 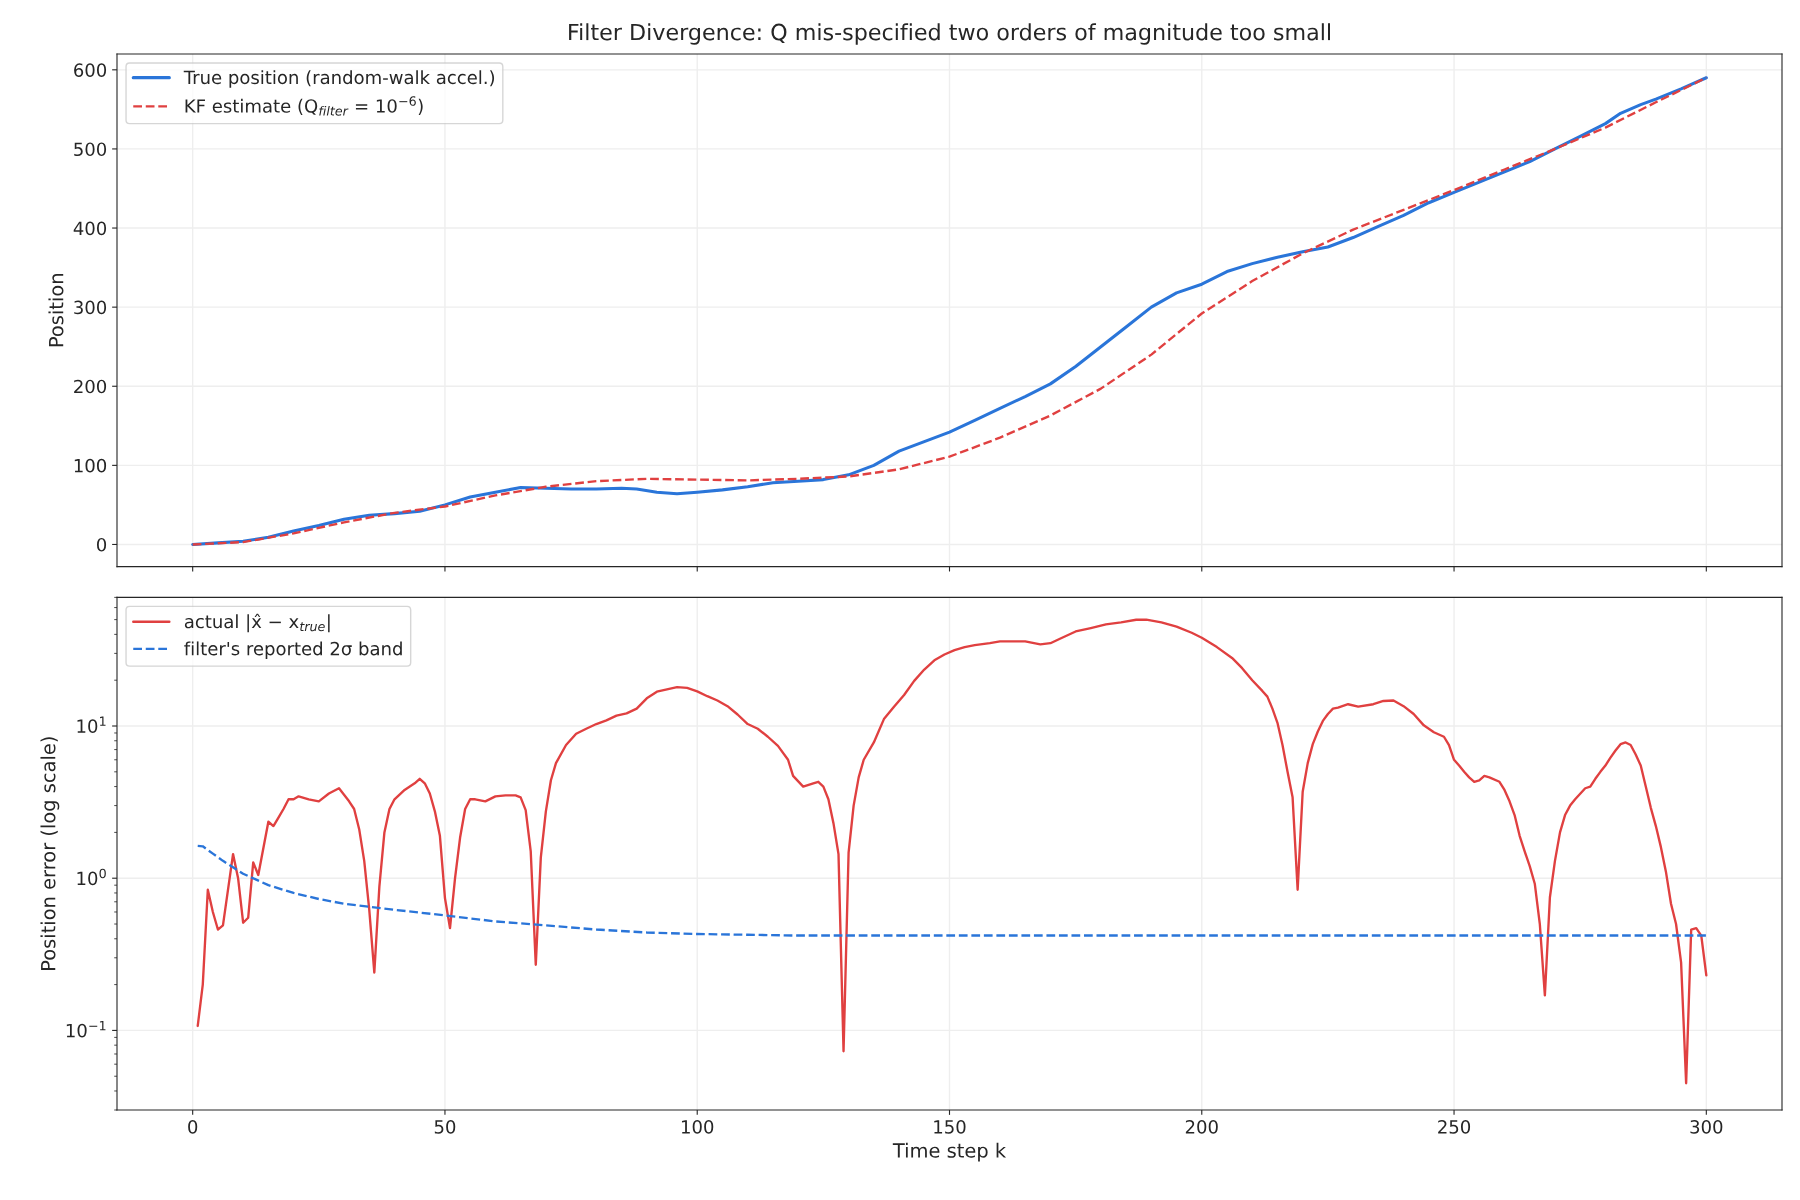 What do you see at coordinates (952, 890) in the screenshot?
I see `line-series` at bounding box center [952, 890].